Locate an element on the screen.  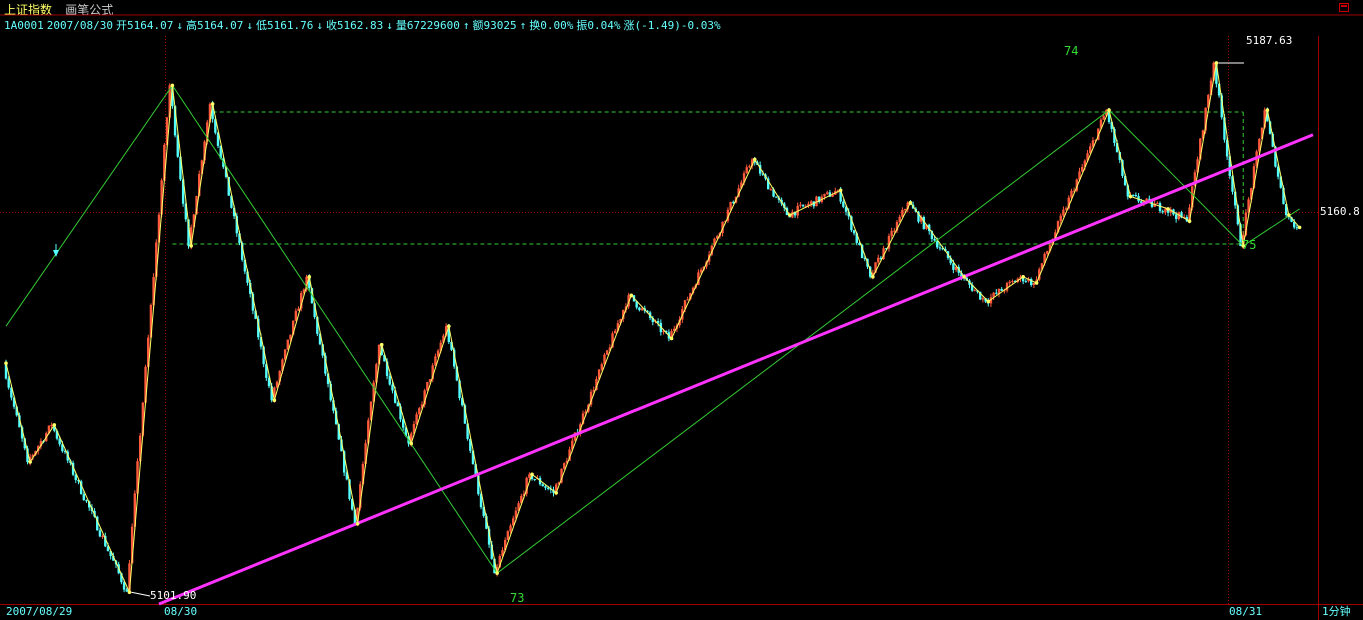
period-selector: 1分钟 is located at coordinates (1336, 611).